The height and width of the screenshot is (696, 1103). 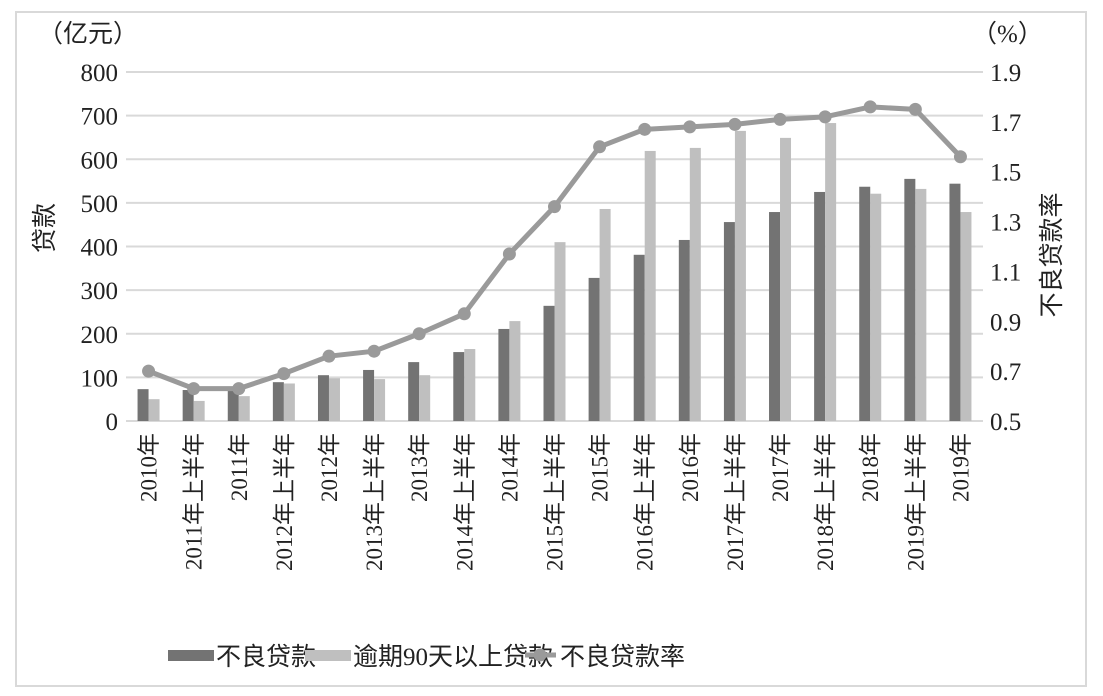 What do you see at coordinates (329, 467) in the screenshot?
I see `x-category-label: 2012年` at bounding box center [329, 467].